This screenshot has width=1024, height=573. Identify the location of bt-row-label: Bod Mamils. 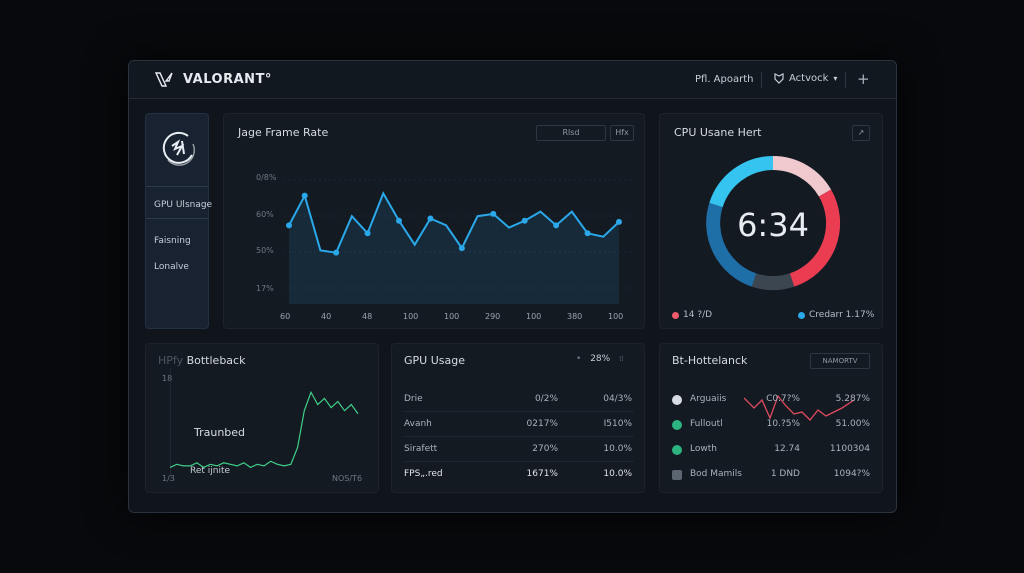
(716, 474).